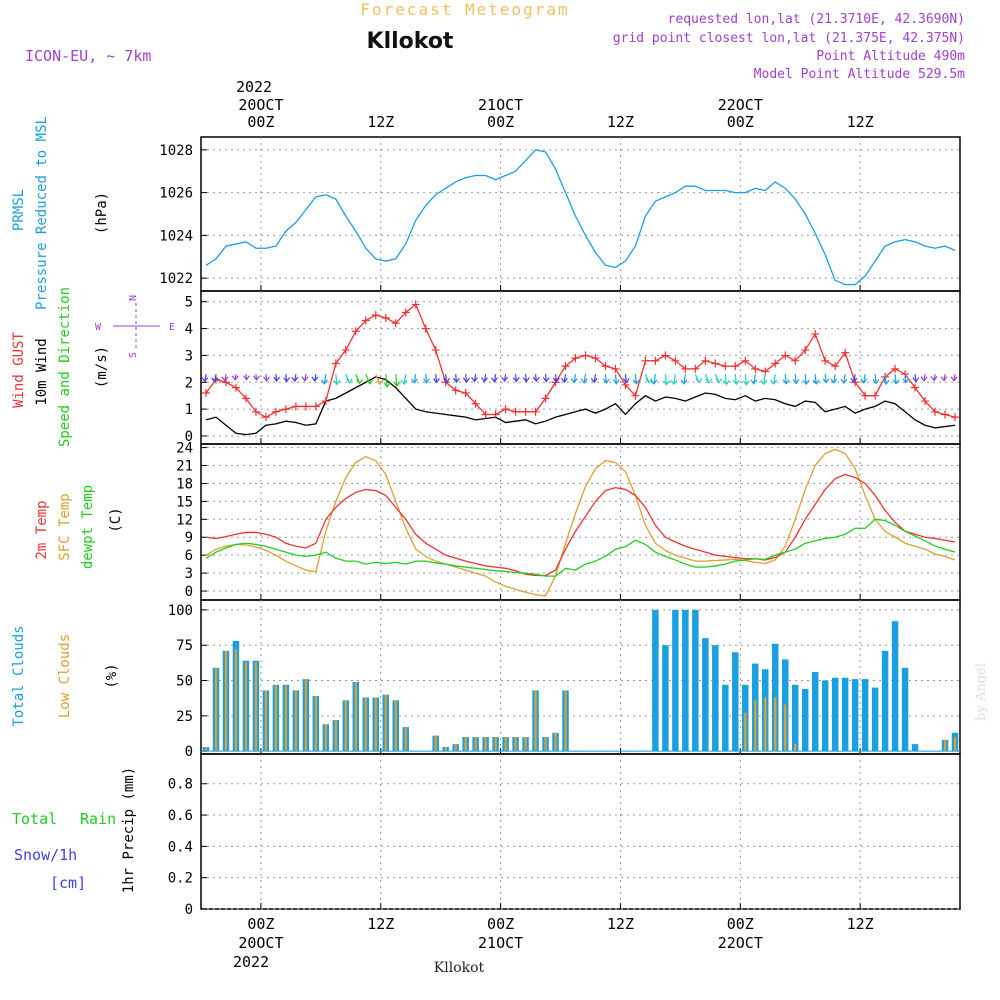 Image resolution: width=1000 pixels, height=1000 pixels. I want to click on top-hour-label: 00Z, so click(260, 122).